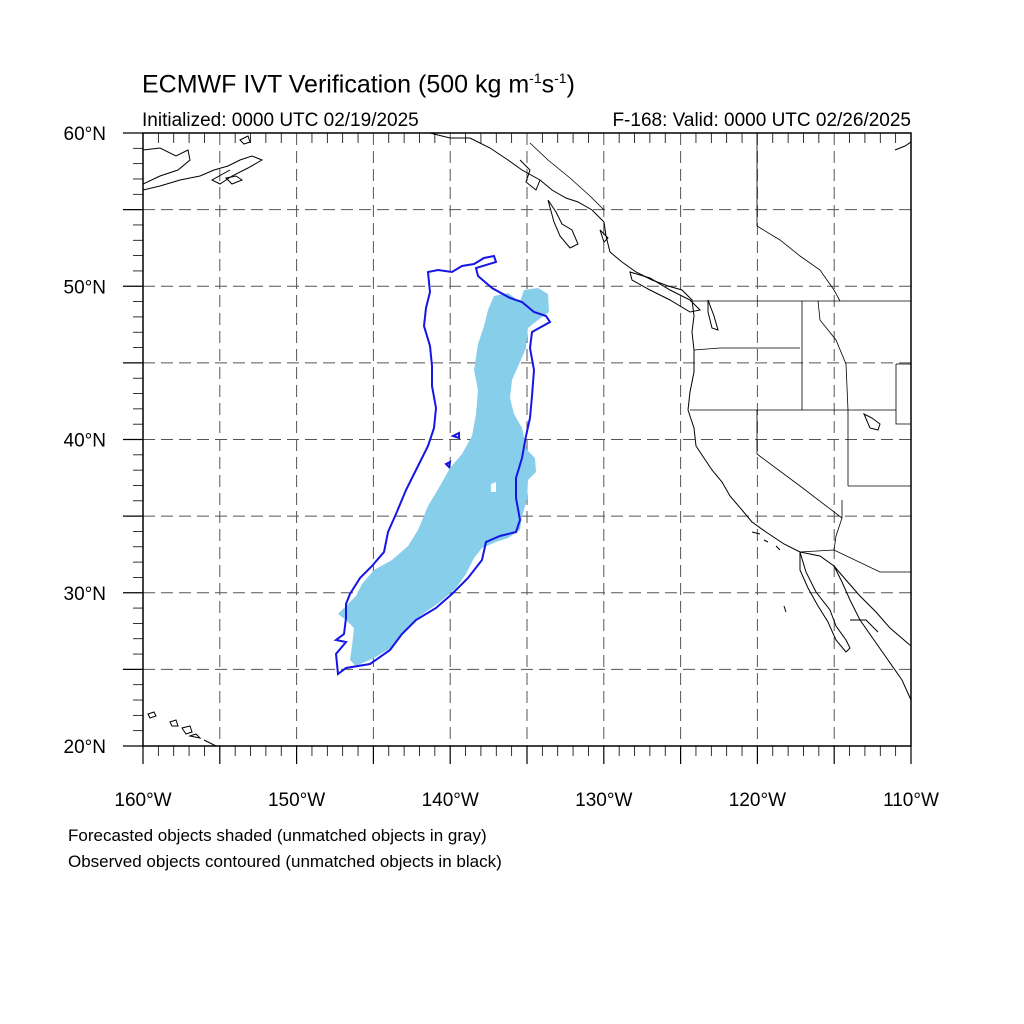 The height and width of the screenshot is (1024, 1024). What do you see at coordinates (757, 800) in the screenshot?
I see `lon-tick-label: 120°W` at bounding box center [757, 800].